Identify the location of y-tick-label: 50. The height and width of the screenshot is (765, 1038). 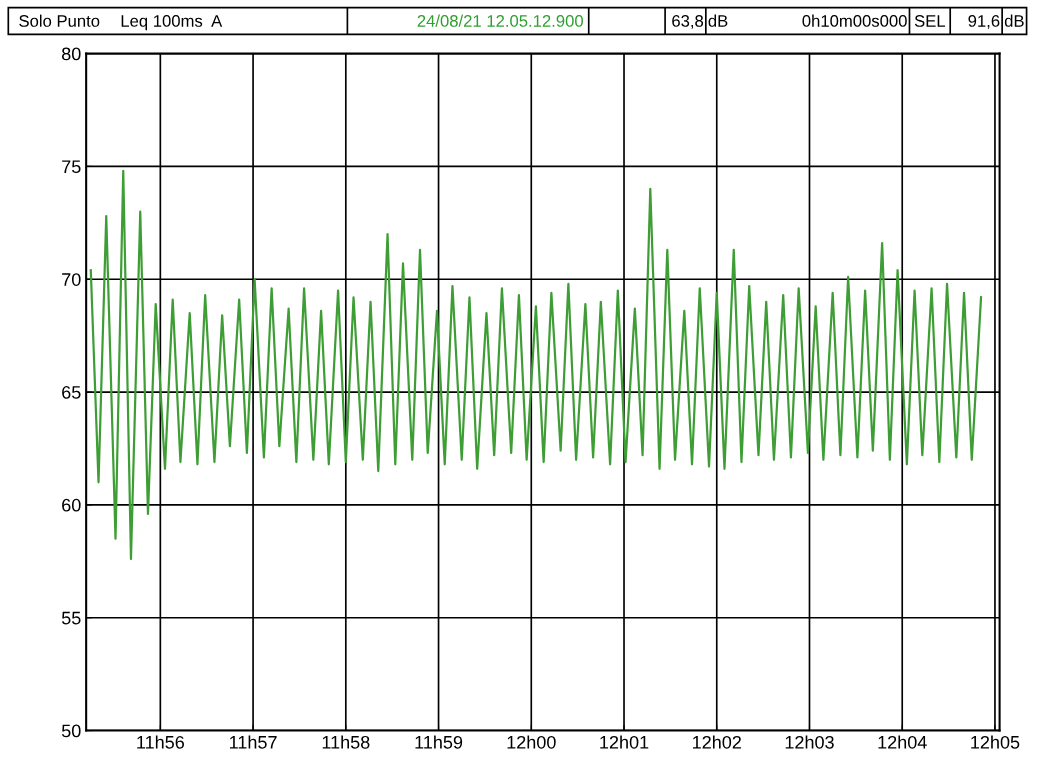
(71, 731).